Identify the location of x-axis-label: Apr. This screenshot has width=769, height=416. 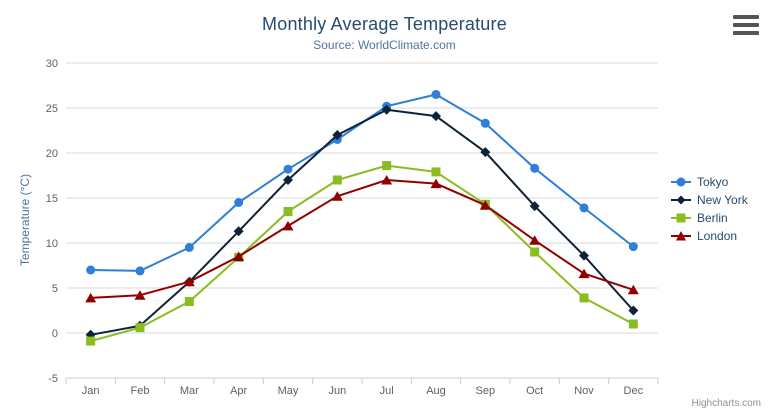
(238, 391).